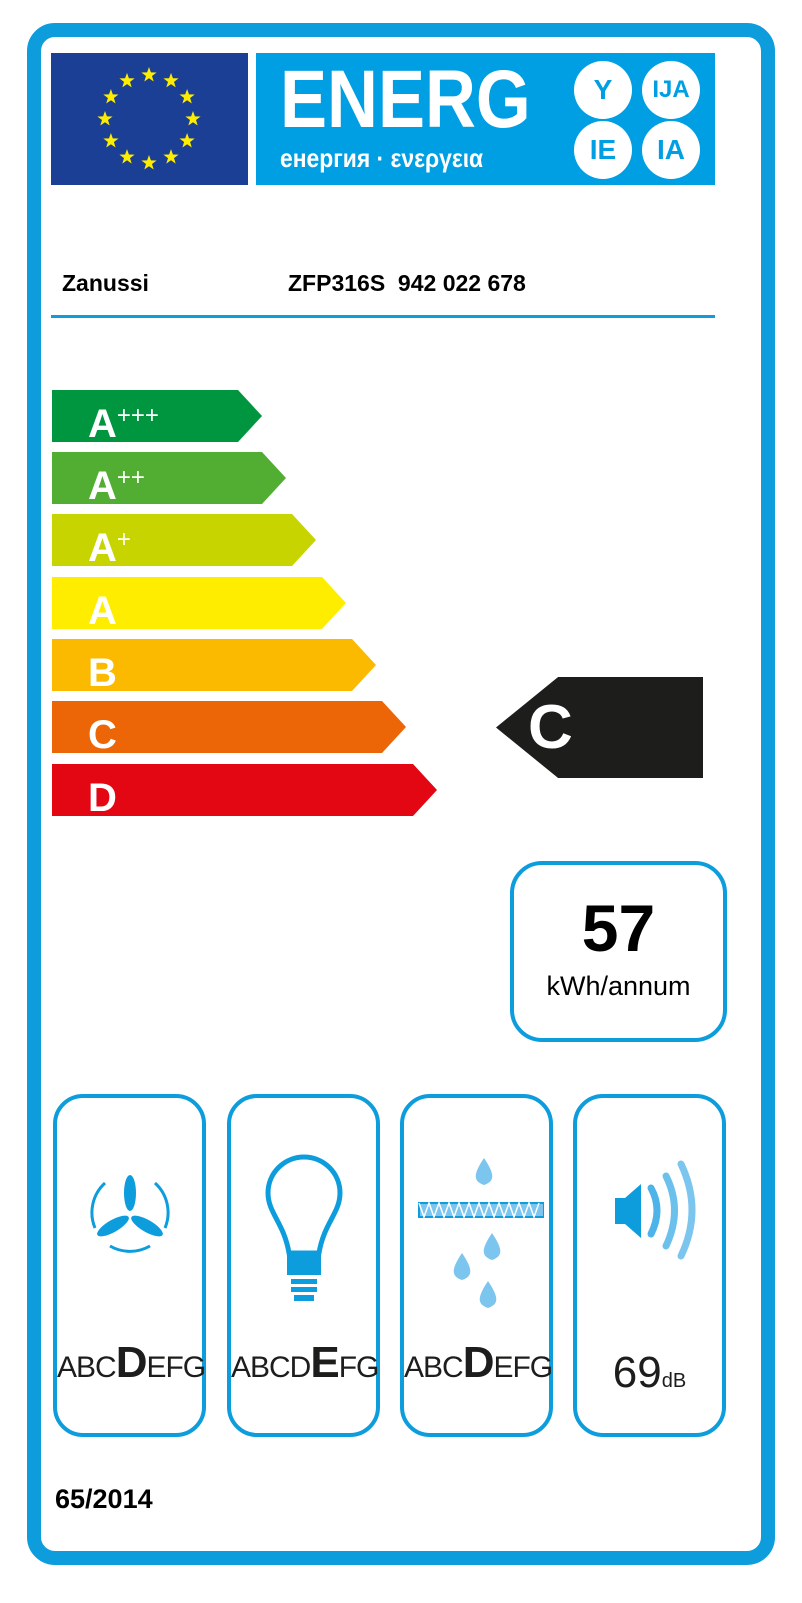 The width and height of the screenshot is (802, 1603). What do you see at coordinates (618, 928) in the screenshot?
I see `consumption-value: 57` at bounding box center [618, 928].